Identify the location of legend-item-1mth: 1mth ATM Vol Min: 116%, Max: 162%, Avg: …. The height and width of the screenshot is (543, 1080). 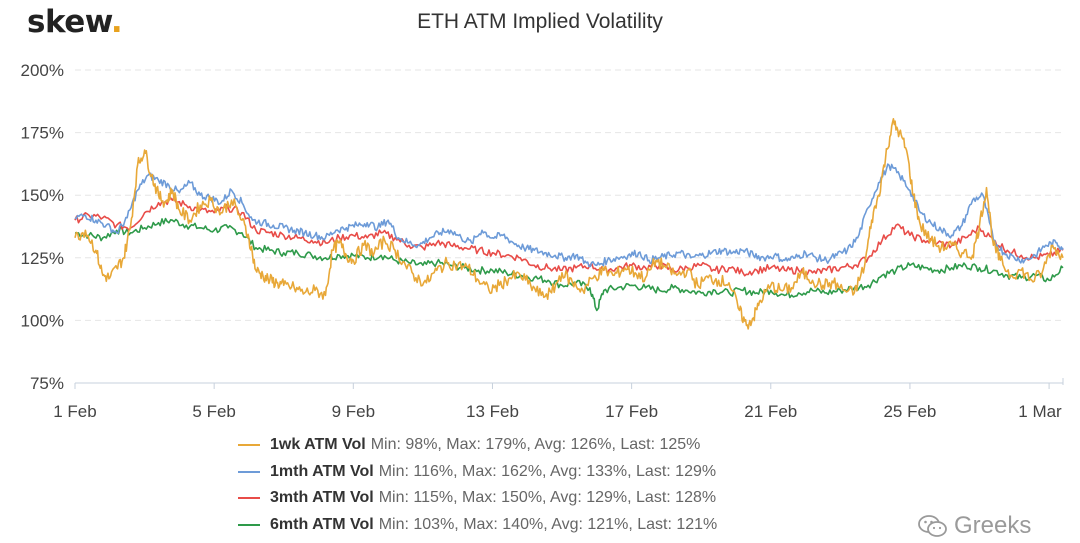
(477, 472).